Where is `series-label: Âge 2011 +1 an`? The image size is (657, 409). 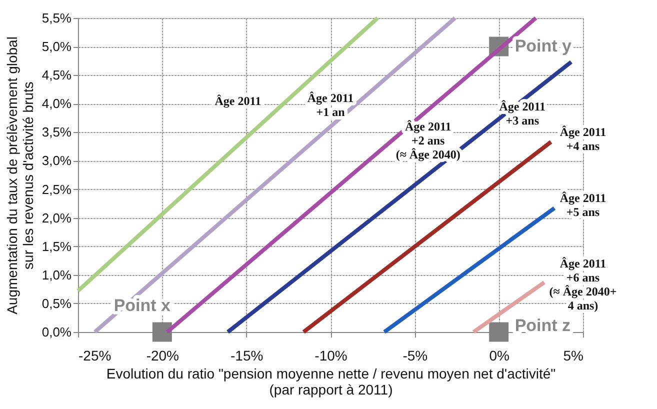
series-label: Âge 2011 +1 an is located at coordinates (330, 104).